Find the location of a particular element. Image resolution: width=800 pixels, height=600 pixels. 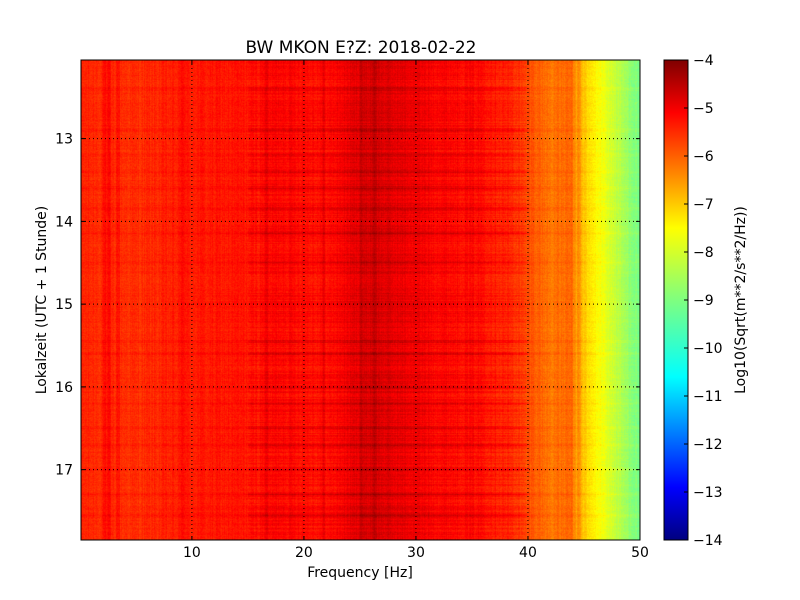

y-tick-label: 15 is located at coordinates (64, 305).